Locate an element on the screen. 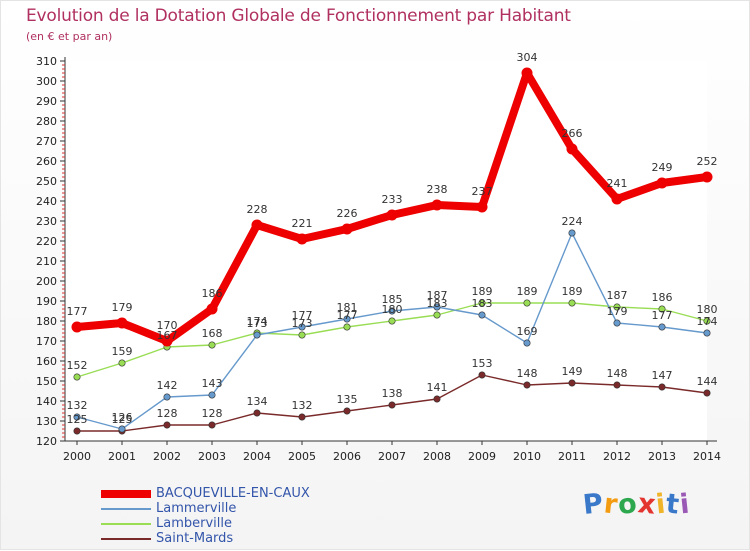  data-label: 141 is located at coordinates (437, 387).